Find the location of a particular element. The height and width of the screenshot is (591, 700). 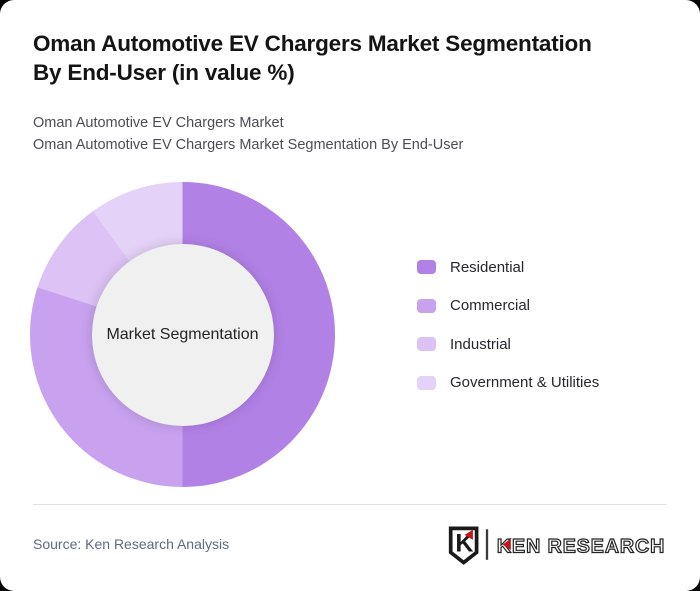

shield-icon: K is located at coordinates (463, 545).